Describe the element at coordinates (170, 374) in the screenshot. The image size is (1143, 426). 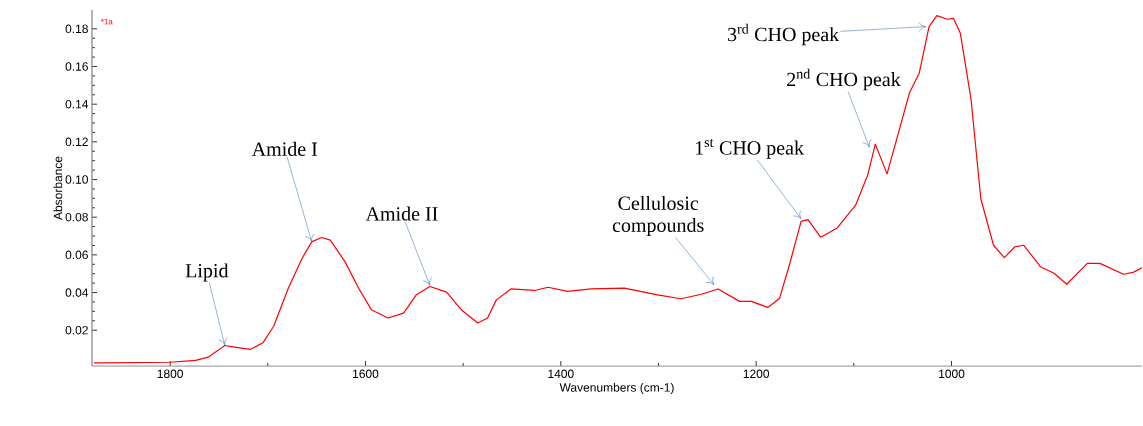
I see `x-tick-label: 1800` at that location.